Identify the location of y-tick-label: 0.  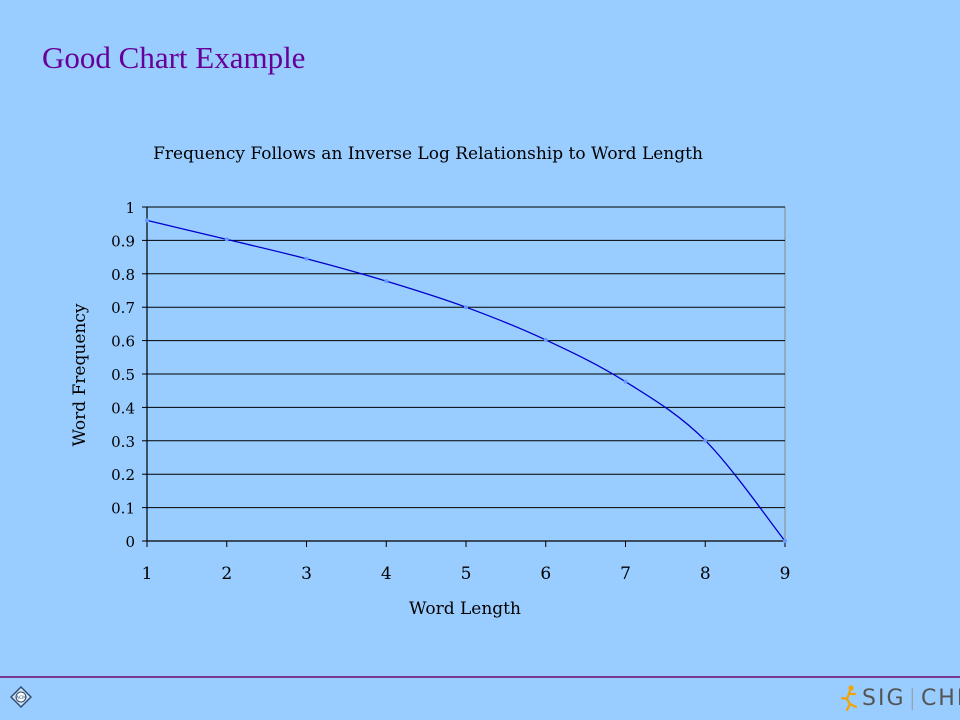
(130, 542).